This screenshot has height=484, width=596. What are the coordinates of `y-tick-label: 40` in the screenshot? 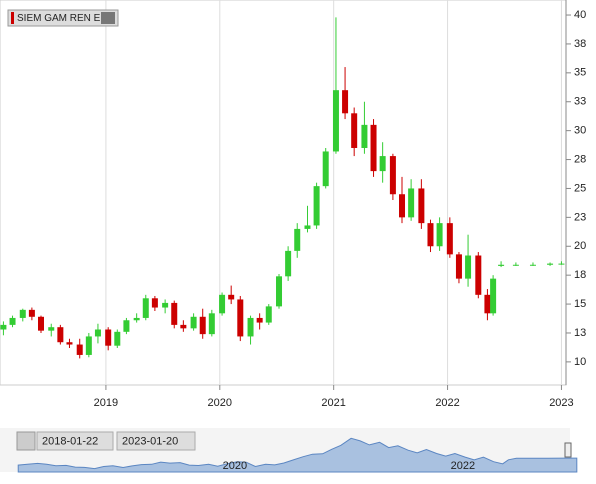 It's located at (580, 15).